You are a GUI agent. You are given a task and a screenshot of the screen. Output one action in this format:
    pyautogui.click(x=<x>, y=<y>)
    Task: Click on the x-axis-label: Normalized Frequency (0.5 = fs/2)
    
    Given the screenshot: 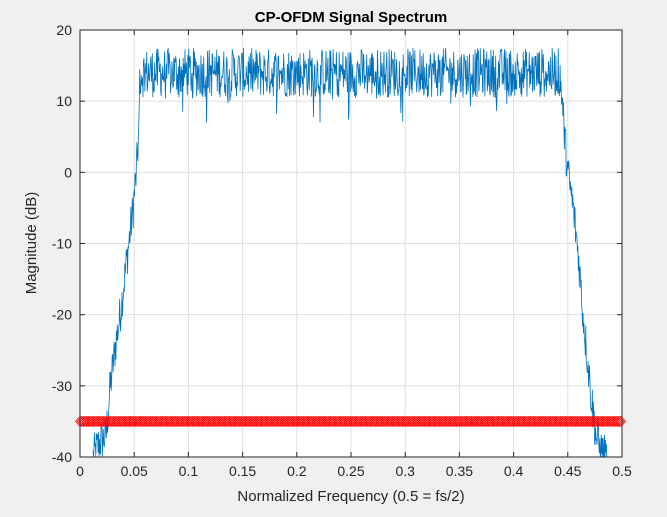 What is the action you would take?
    pyautogui.click(x=350, y=496)
    